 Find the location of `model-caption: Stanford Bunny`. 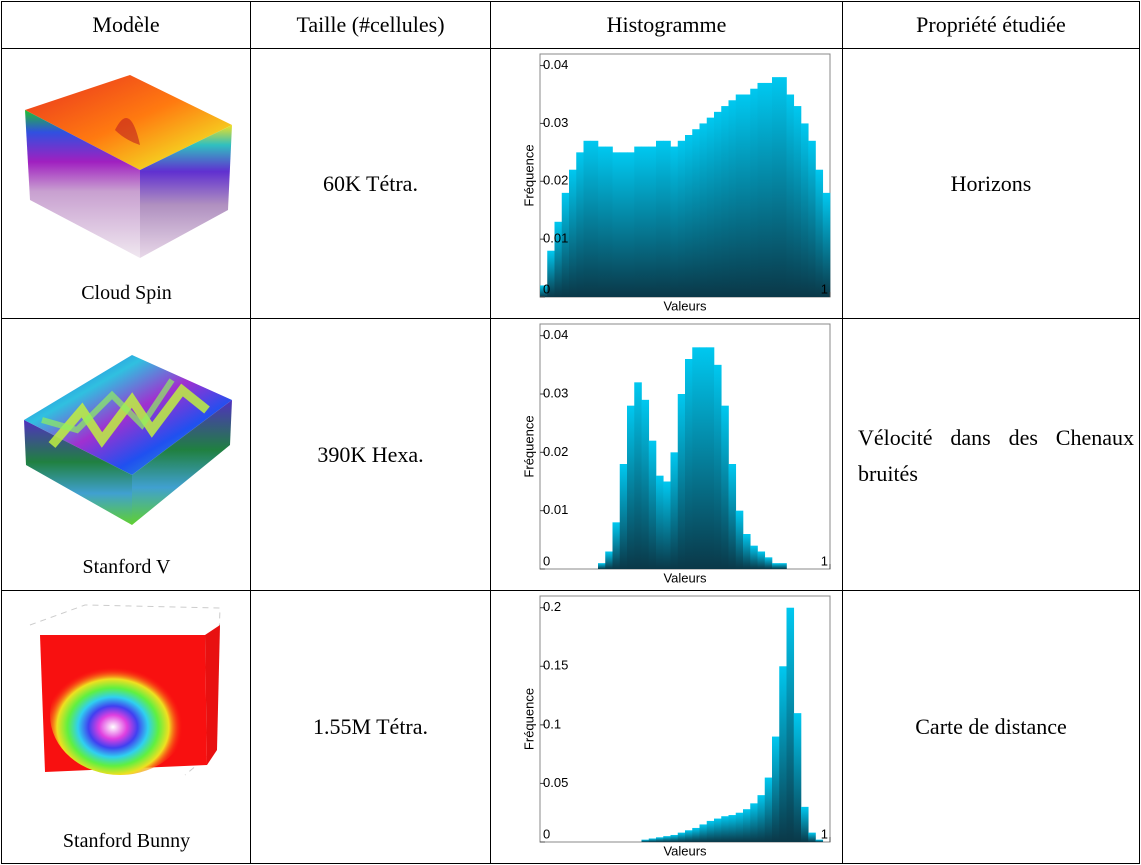

model-caption: Stanford Bunny is located at coordinates (126, 841).